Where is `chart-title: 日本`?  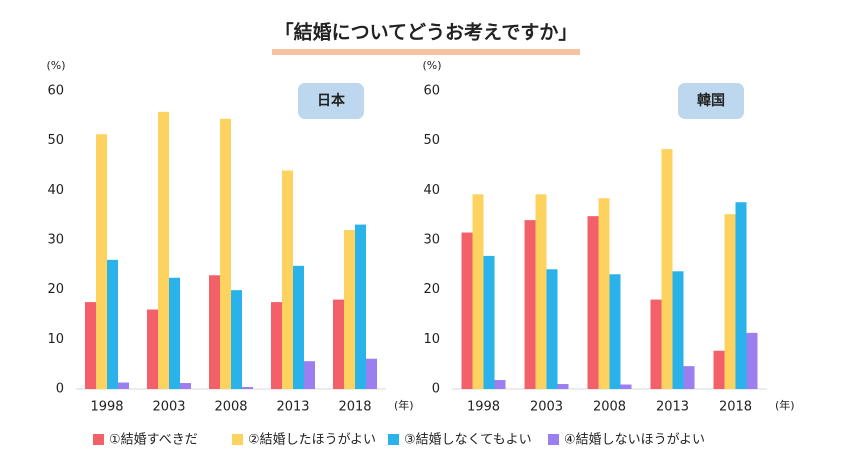
chart-title: 日本 is located at coordinates (331, 100).